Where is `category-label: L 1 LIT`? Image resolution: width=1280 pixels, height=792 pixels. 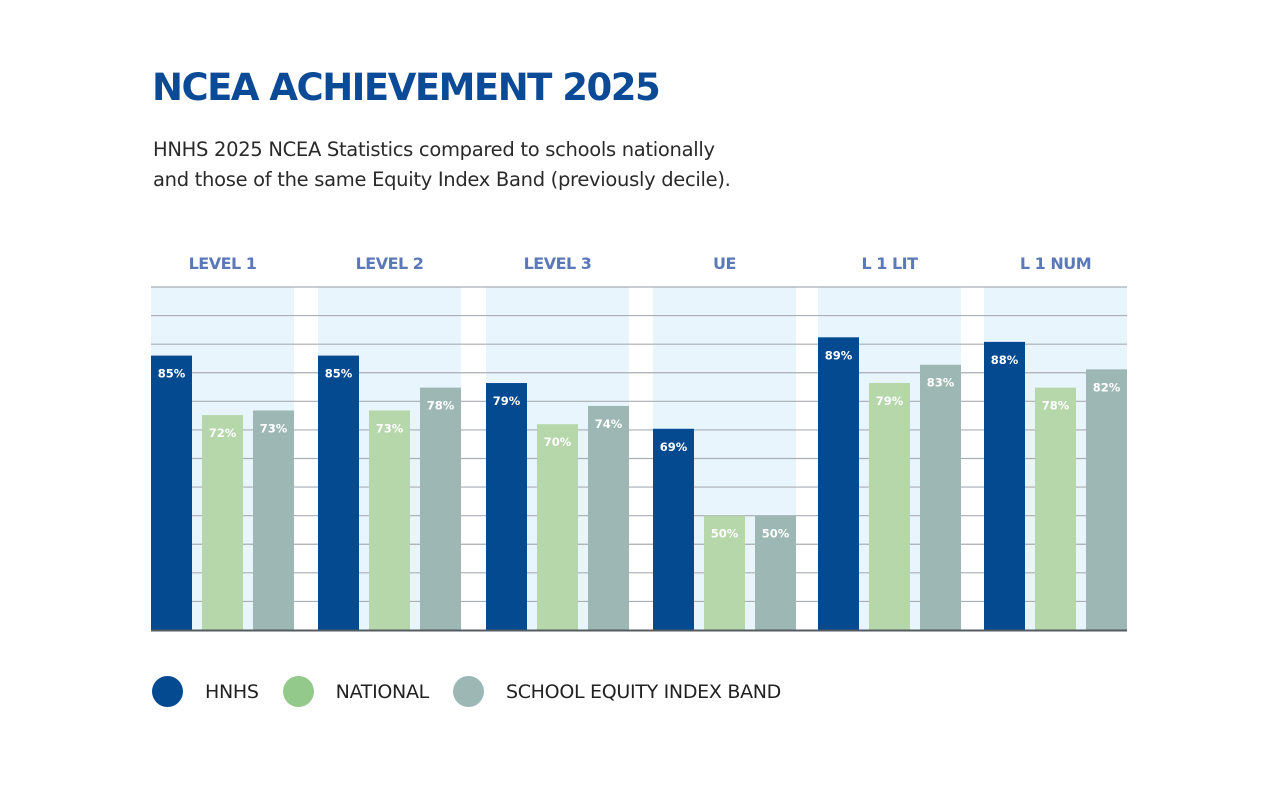
category-label: L 1 LIT is located at coordinates (889, 263).